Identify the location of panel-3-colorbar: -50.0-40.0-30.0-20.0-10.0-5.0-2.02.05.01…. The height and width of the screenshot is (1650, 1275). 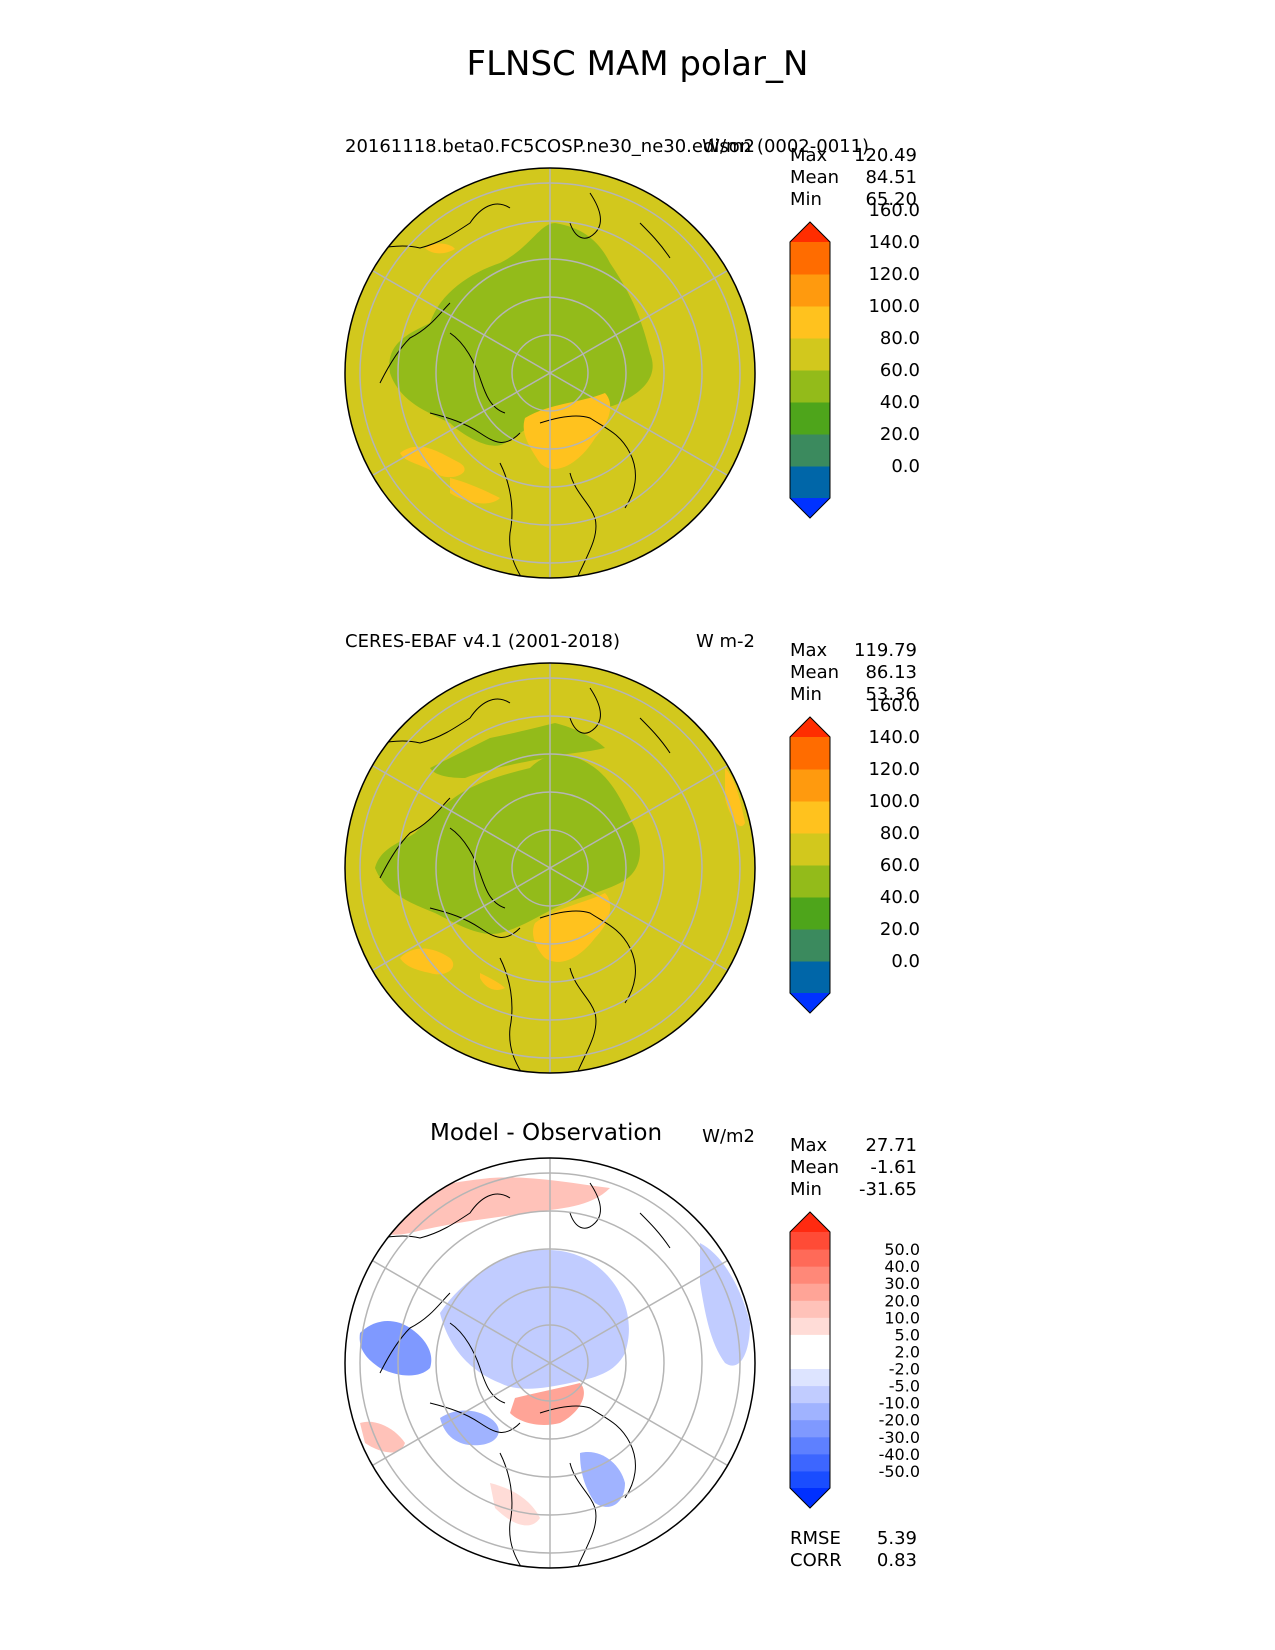
(854, 1360).